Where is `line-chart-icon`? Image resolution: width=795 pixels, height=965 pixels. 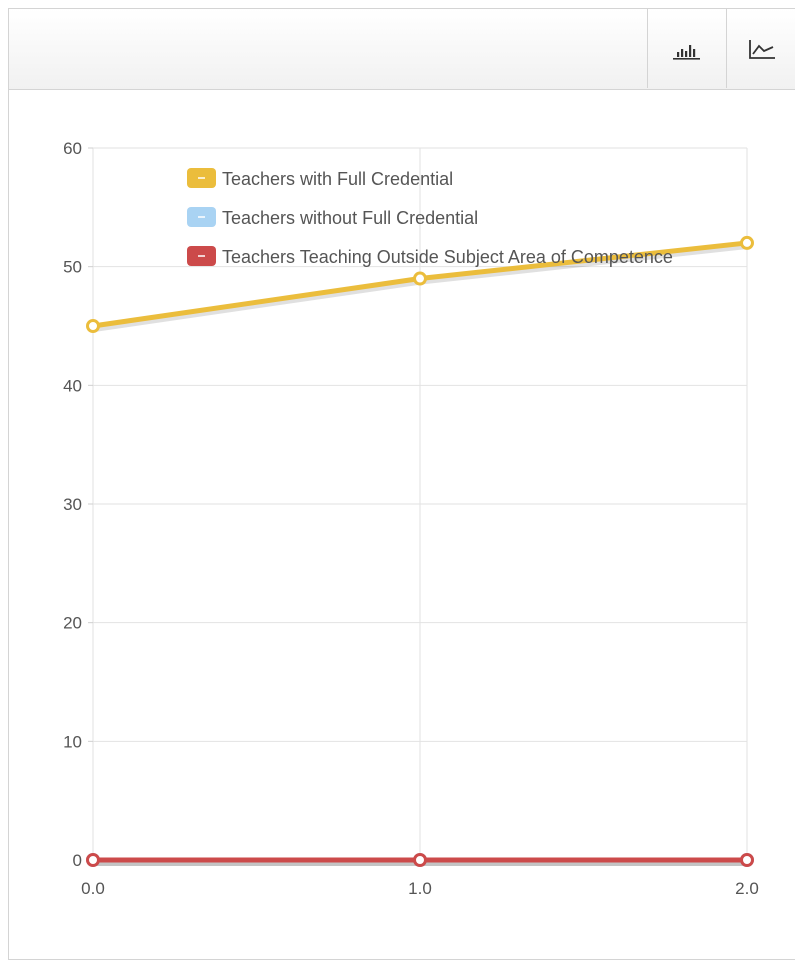
line-chart-icon is located at coordinates (761, 49).